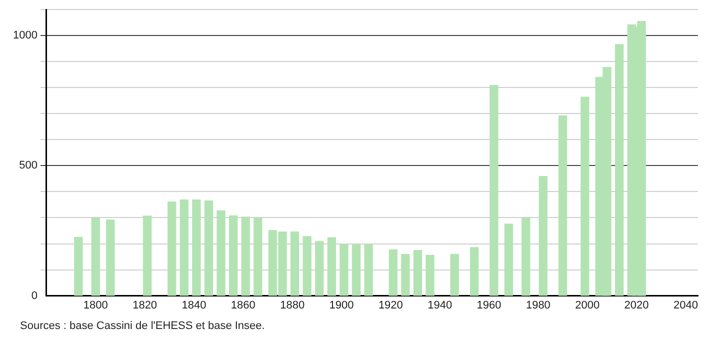  Describe the element at coordinates (390, 305) in the screenshot. I see `x-tick-label: 1920` at that location.